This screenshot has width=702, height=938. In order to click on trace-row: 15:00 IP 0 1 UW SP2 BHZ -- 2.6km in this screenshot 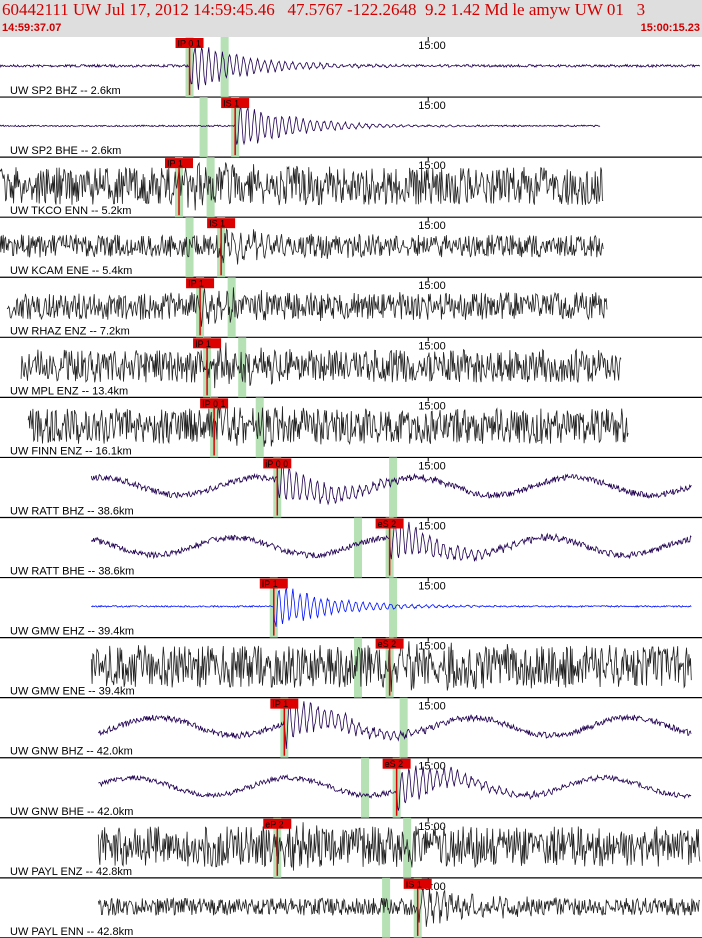, I will do `click(351, 67)`.